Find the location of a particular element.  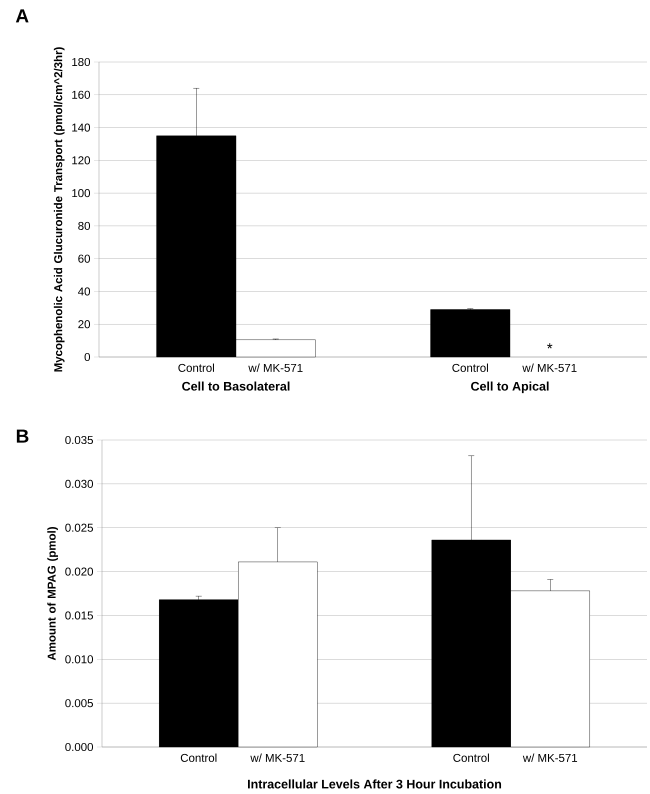

y-tick-label: 0.005 is located at coordinates (79, 703).